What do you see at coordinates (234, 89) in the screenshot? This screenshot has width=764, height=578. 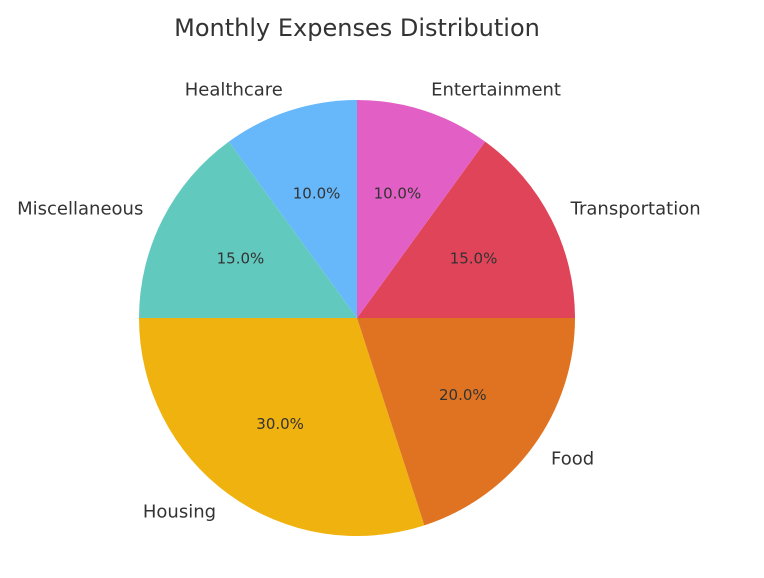 I see `slice-label-healthcare: Healthcare` at bounding box center [234, 89].